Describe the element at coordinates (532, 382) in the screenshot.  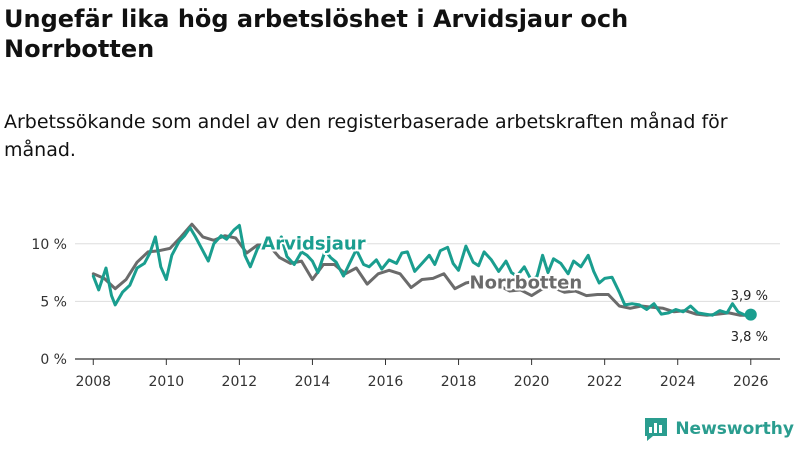
I see `x-tick-label: 2020` at that location.